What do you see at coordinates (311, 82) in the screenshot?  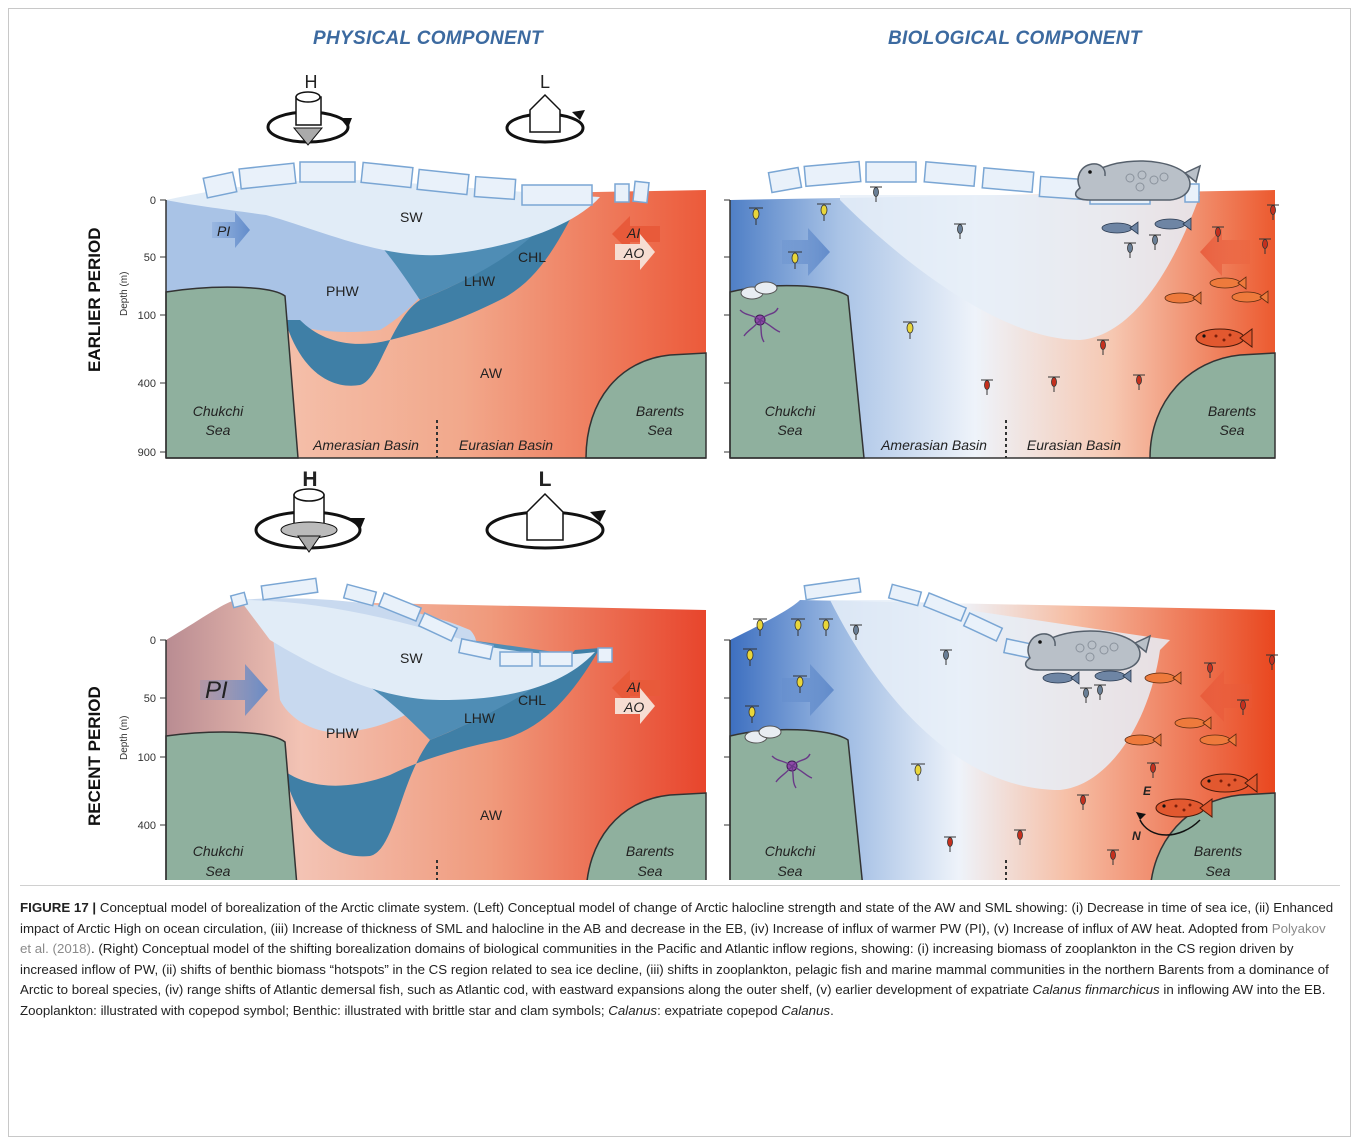 I see `high-pressure-label-top: H` at bounding box center [311, 82].